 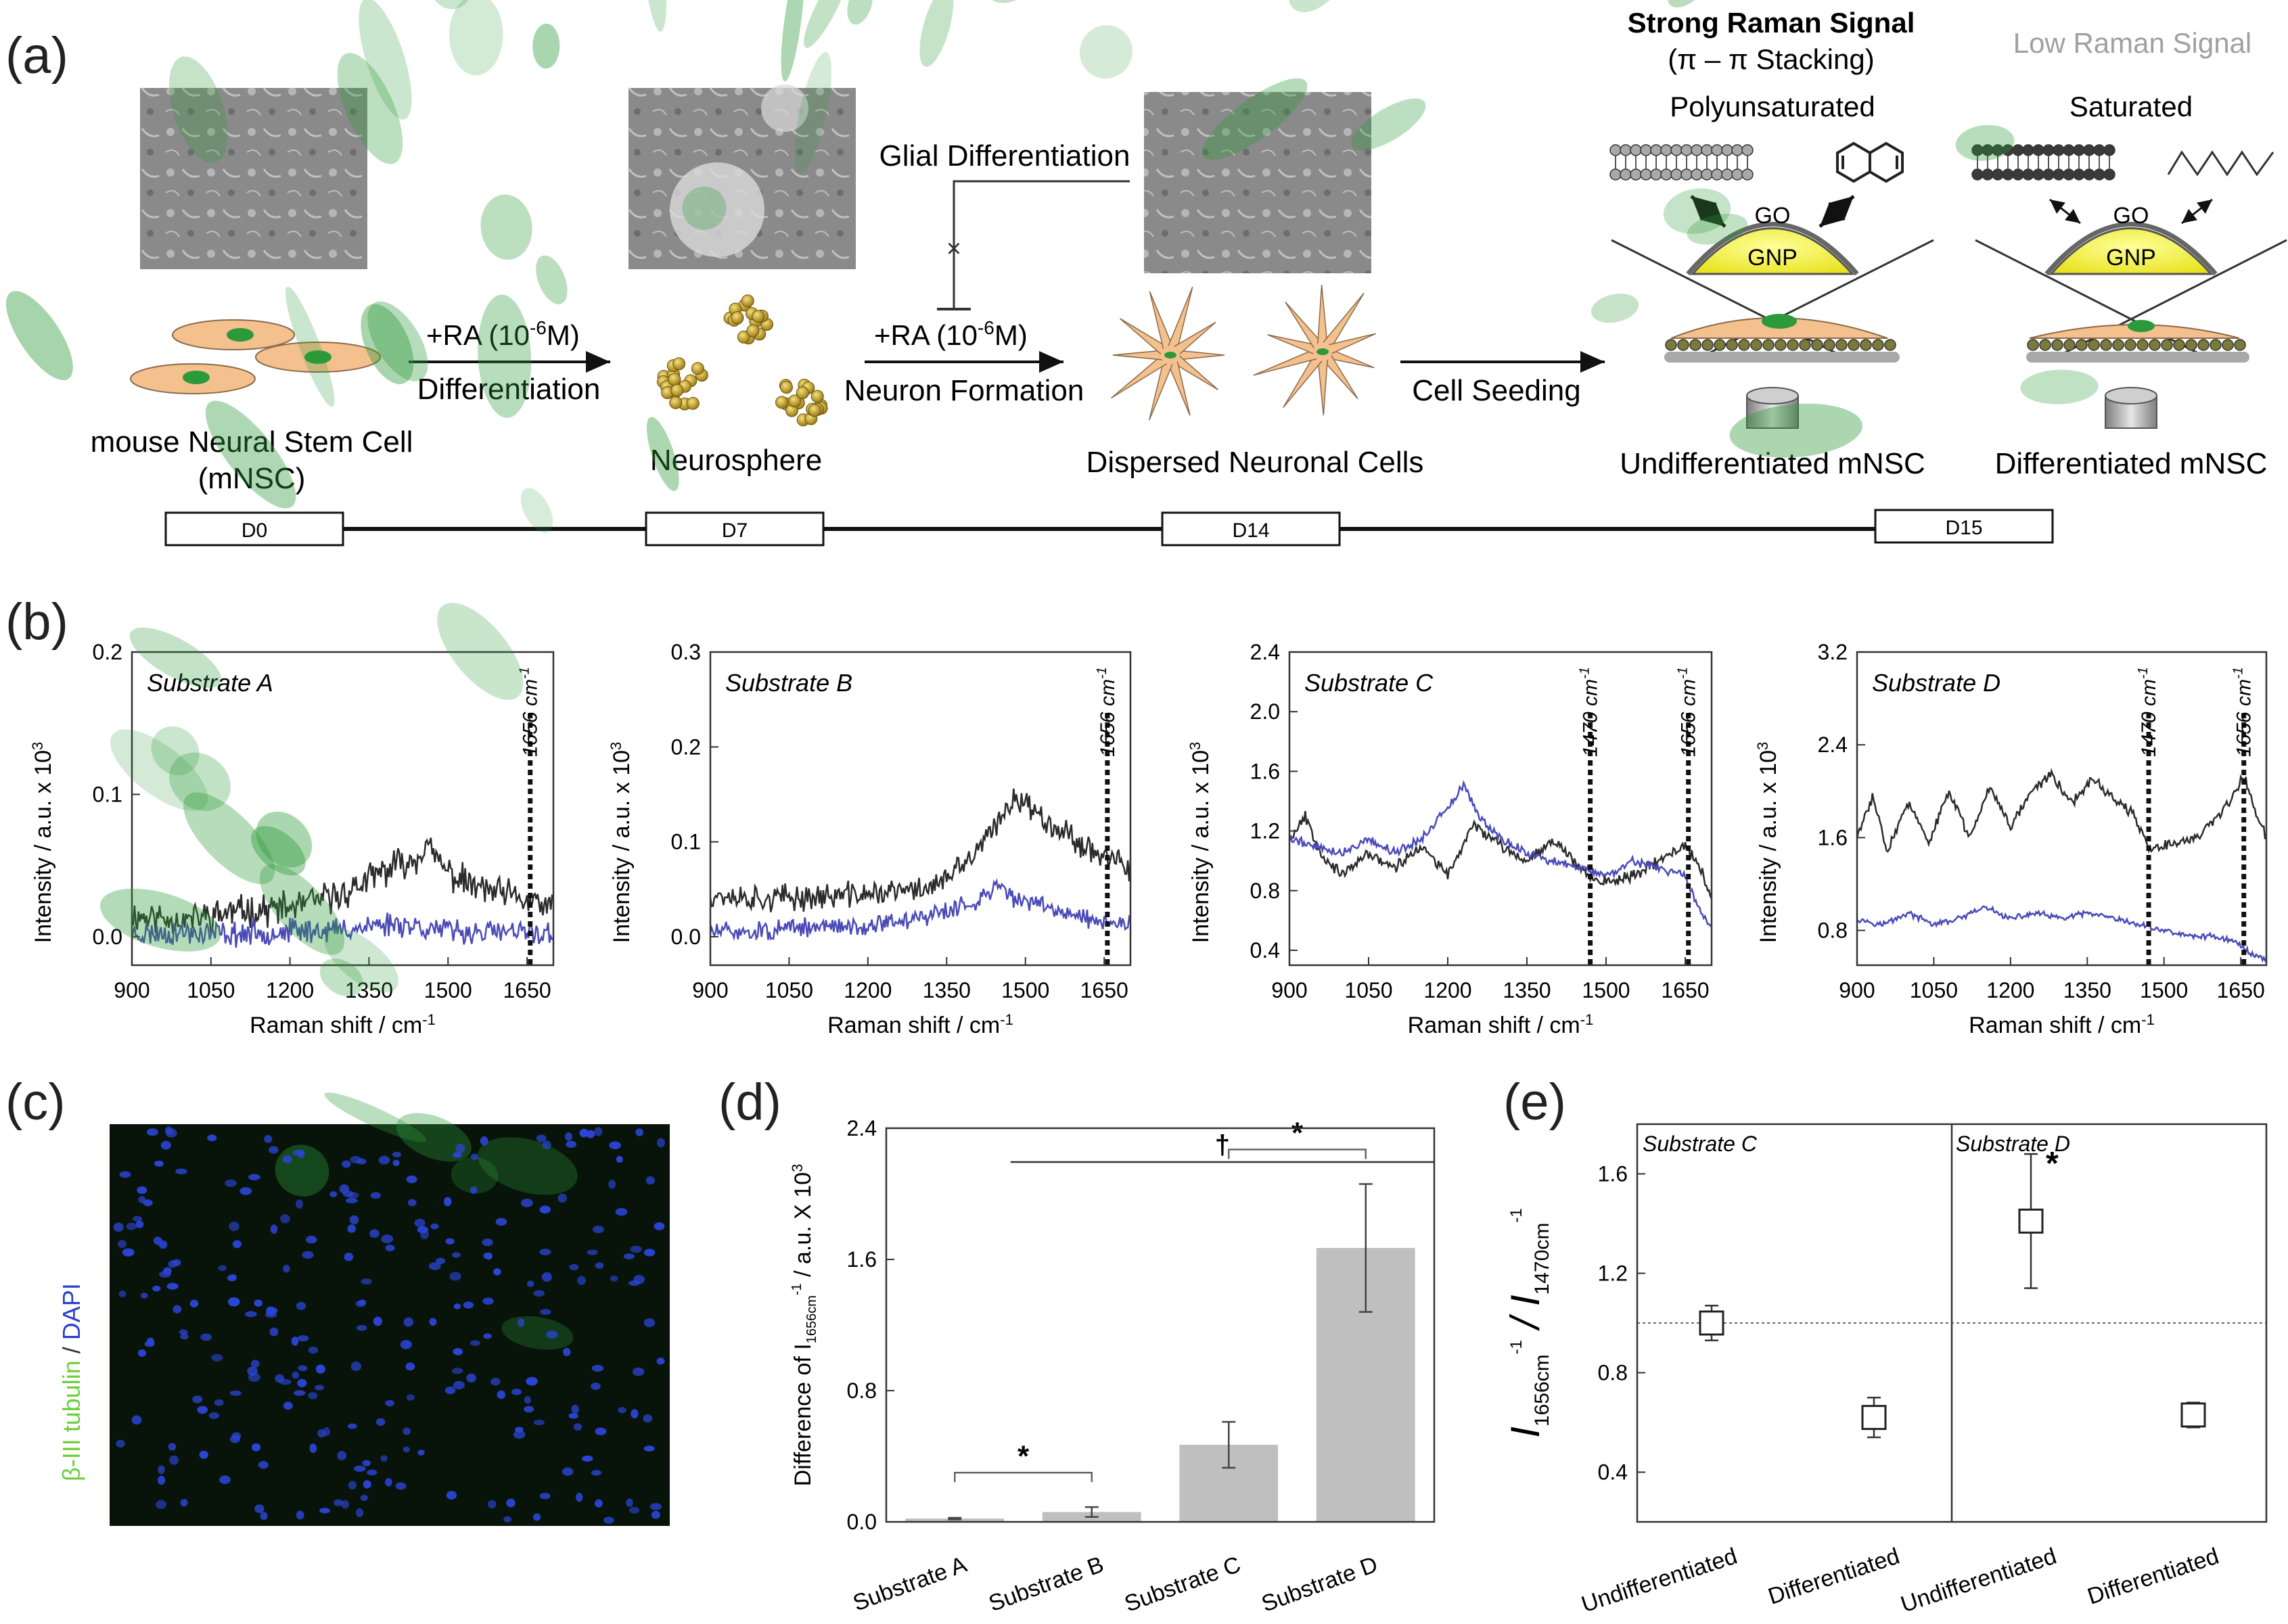 I want to click on peak-marker-label: 1656 cm-1, so click(x=2243, y=712).